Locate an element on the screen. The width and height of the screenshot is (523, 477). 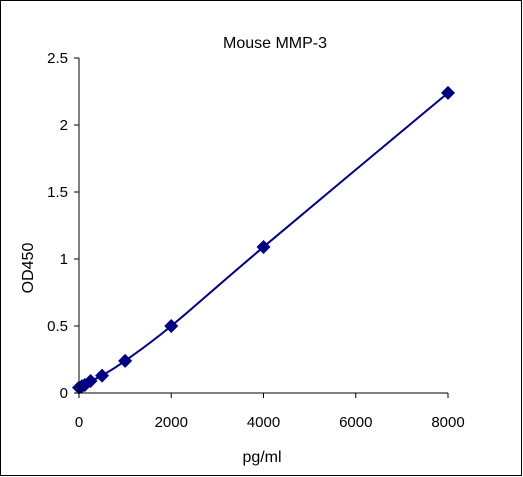
y-tick-label: 0 is located at coordinates (64, 393).